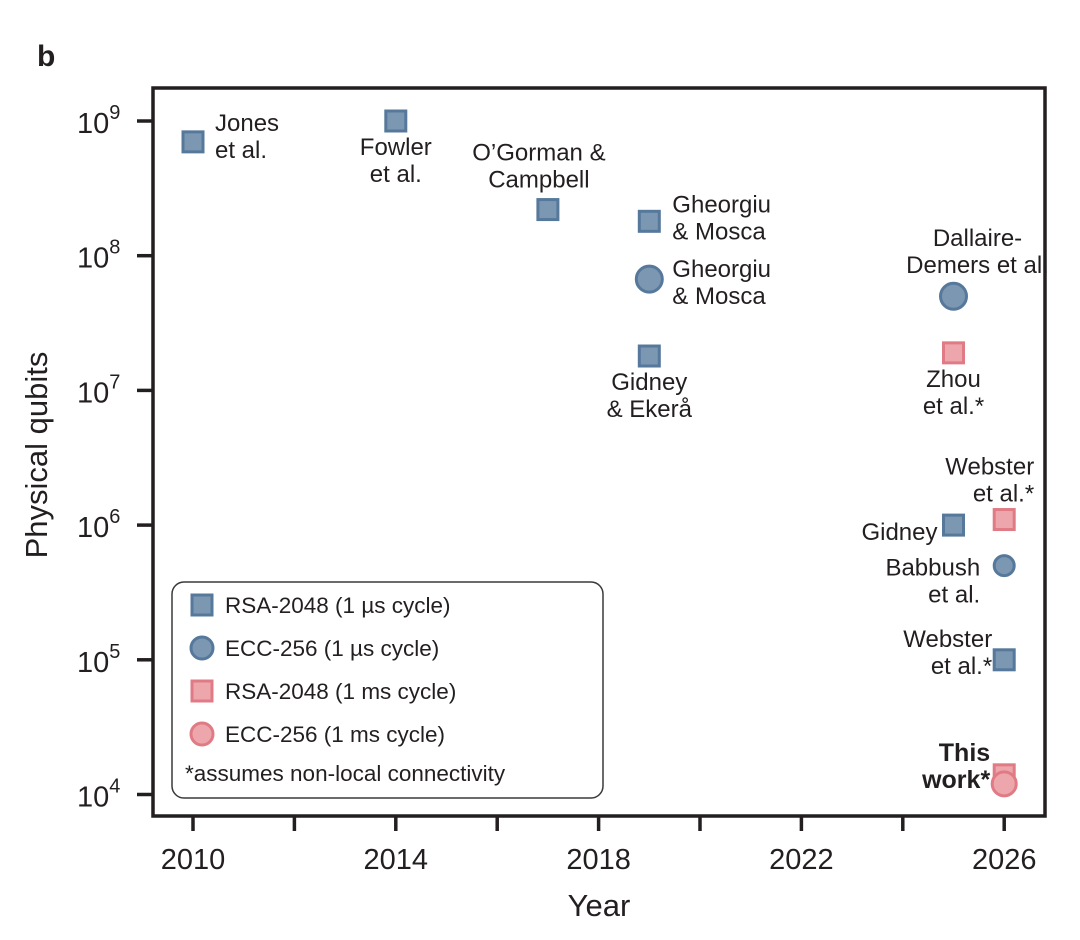 Image resolution: width=1080 pixels, height=940 pixels. I want to click on x-axis-label: Year, so click(599, 905).